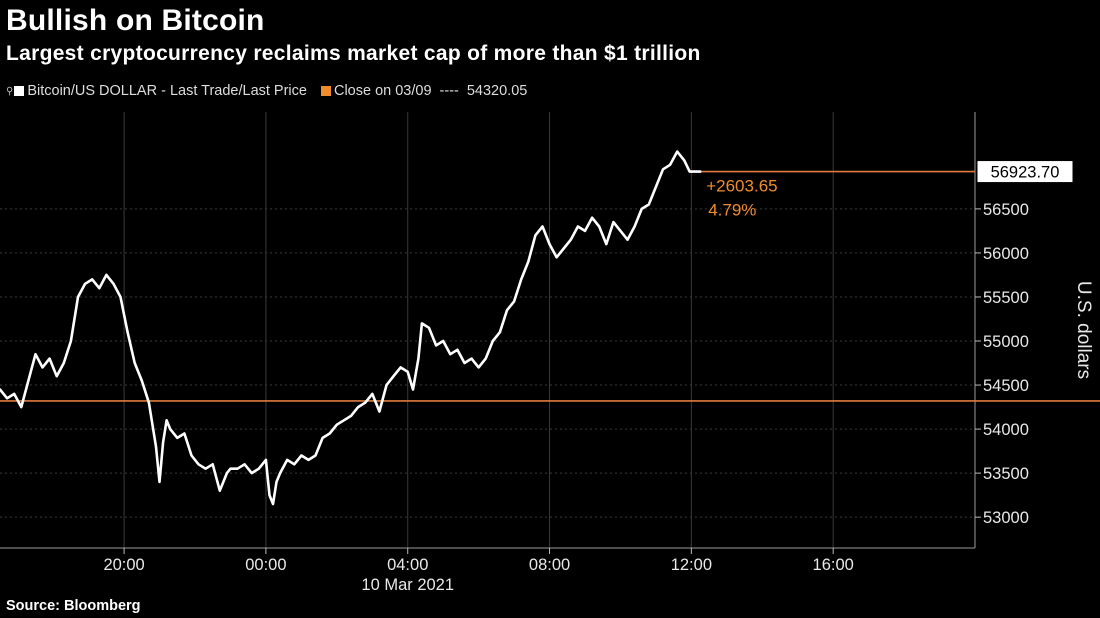  I want to click on chart-title: Bullish on Bitcoin, so click(135, 20).